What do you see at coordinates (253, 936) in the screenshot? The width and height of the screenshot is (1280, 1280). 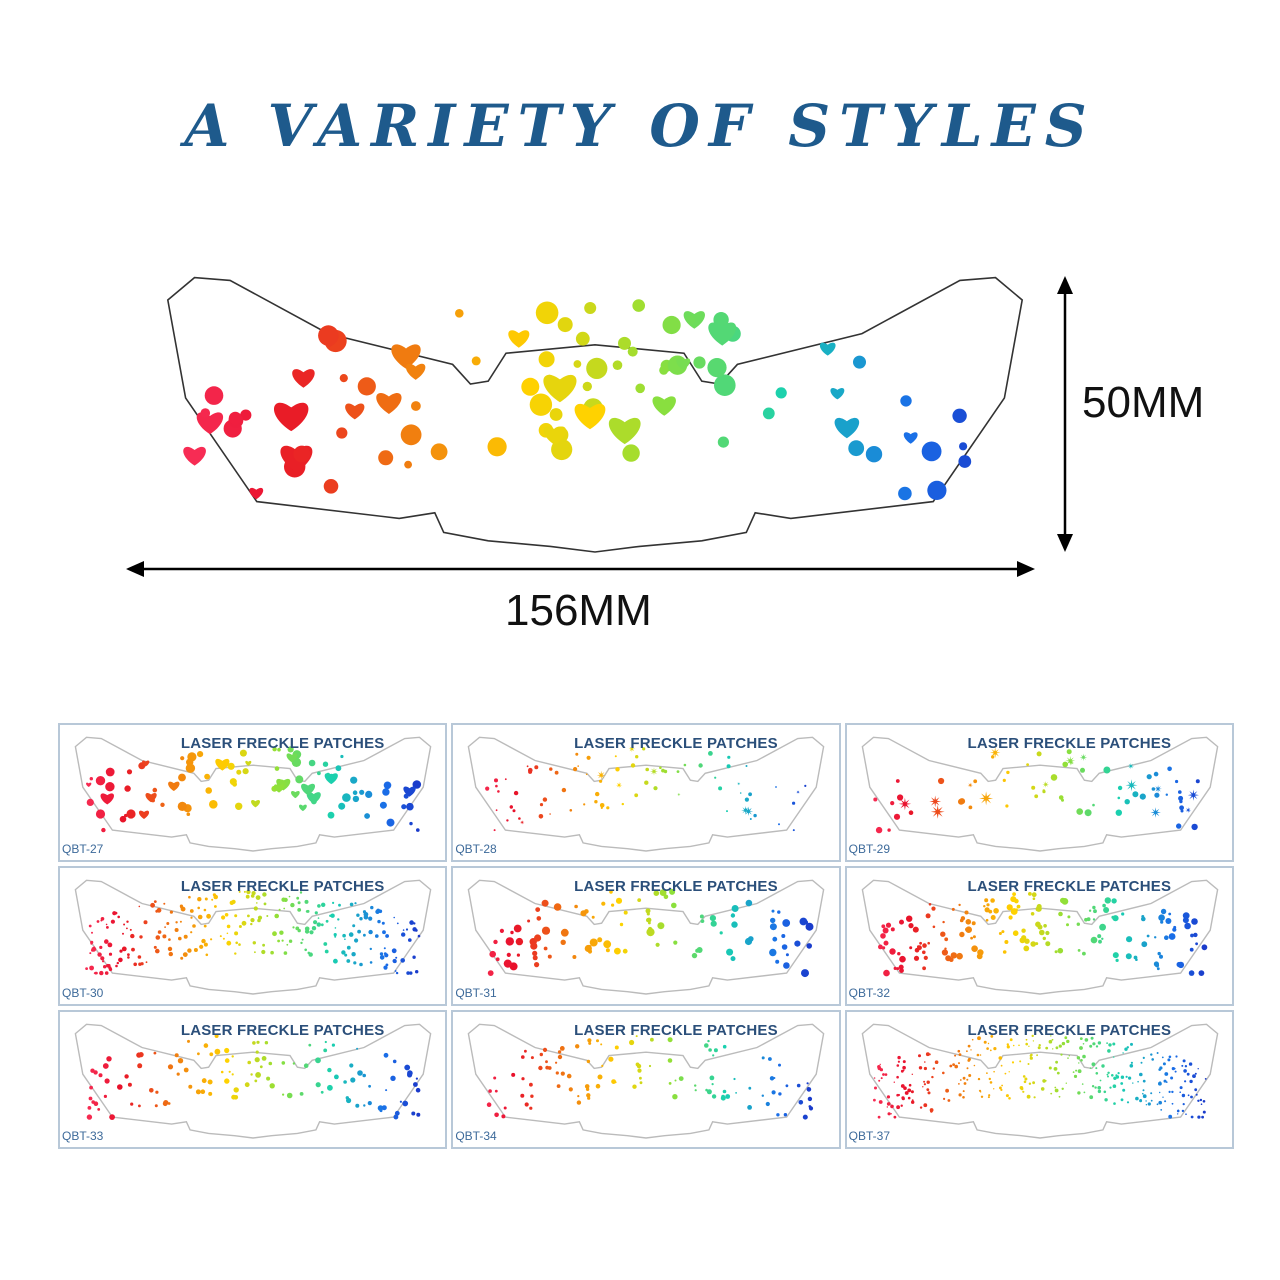 I see `style-card: LASER FRECKLE PATCHES QBT-30` at bounding box center [253, 936].